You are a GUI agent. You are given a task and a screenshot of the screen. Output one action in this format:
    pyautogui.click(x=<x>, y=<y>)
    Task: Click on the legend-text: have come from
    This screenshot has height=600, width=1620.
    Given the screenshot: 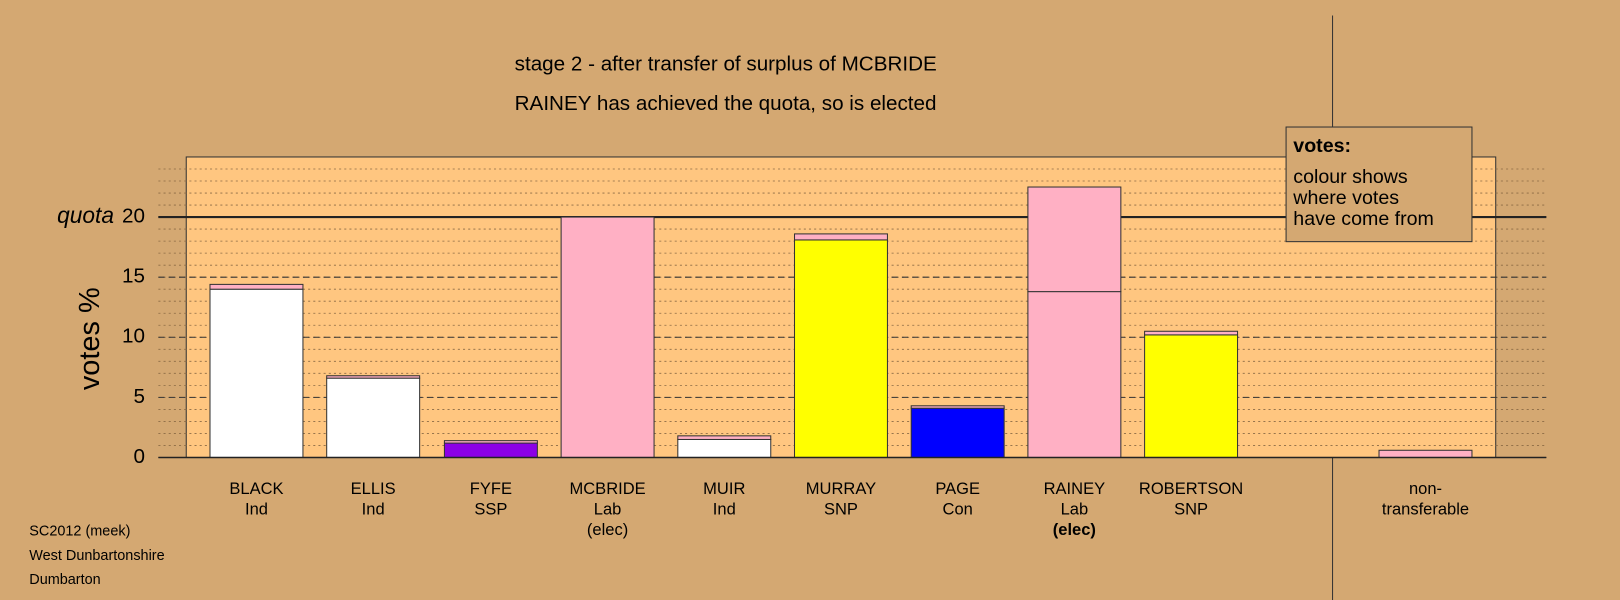 What is the action you would take?
    pyautogui.click(x=1363, y=219)
    